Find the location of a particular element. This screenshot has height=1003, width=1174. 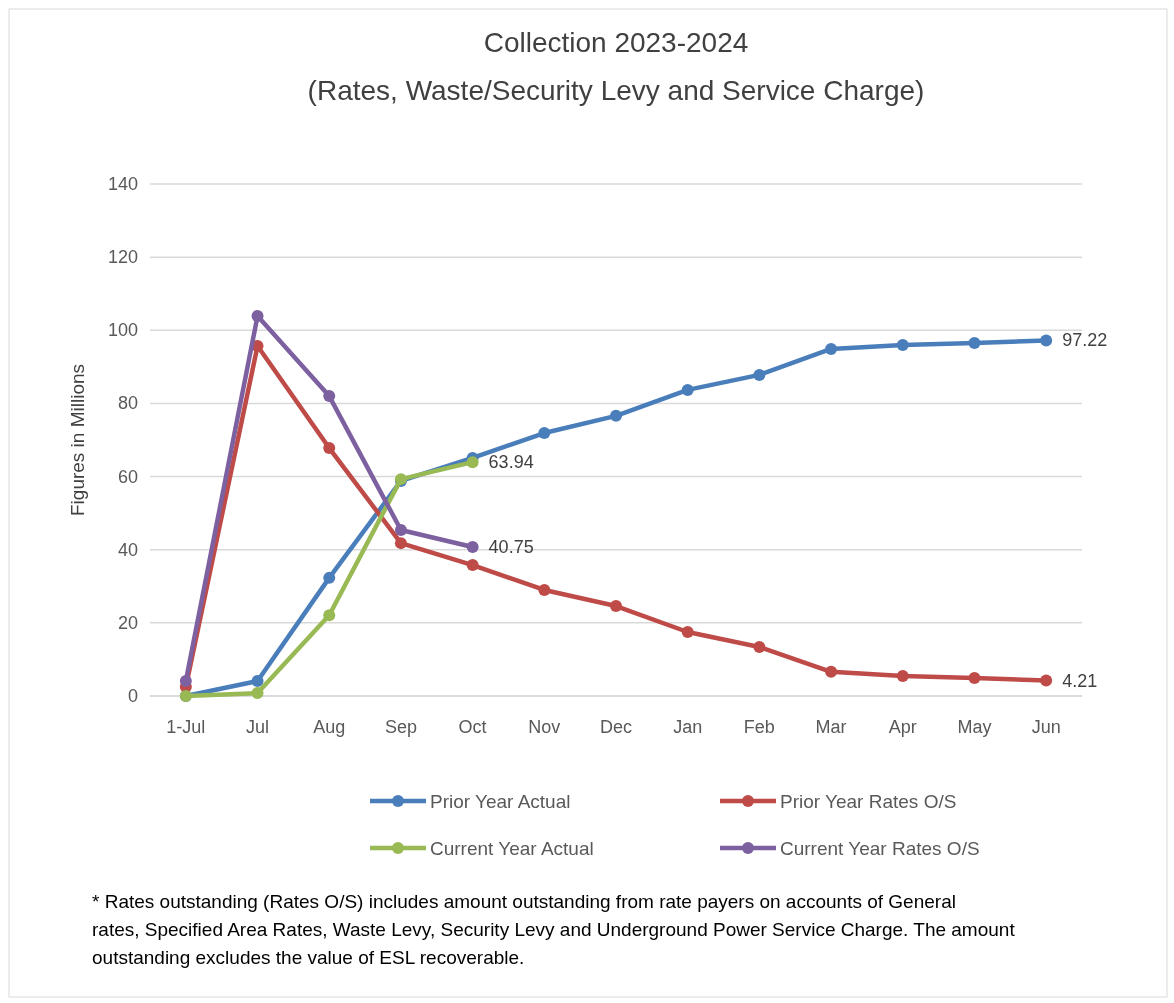

text: * Rates outstanding (Rates O/S) includes amount outstanding from rate payers on accounts of General rates, Specified Area Rates, Waste Levy, Security Levy and Underground Power Service Charge. The amount outstanding excludes the value of ESL recoverable. is located at coordinates (554, 929).